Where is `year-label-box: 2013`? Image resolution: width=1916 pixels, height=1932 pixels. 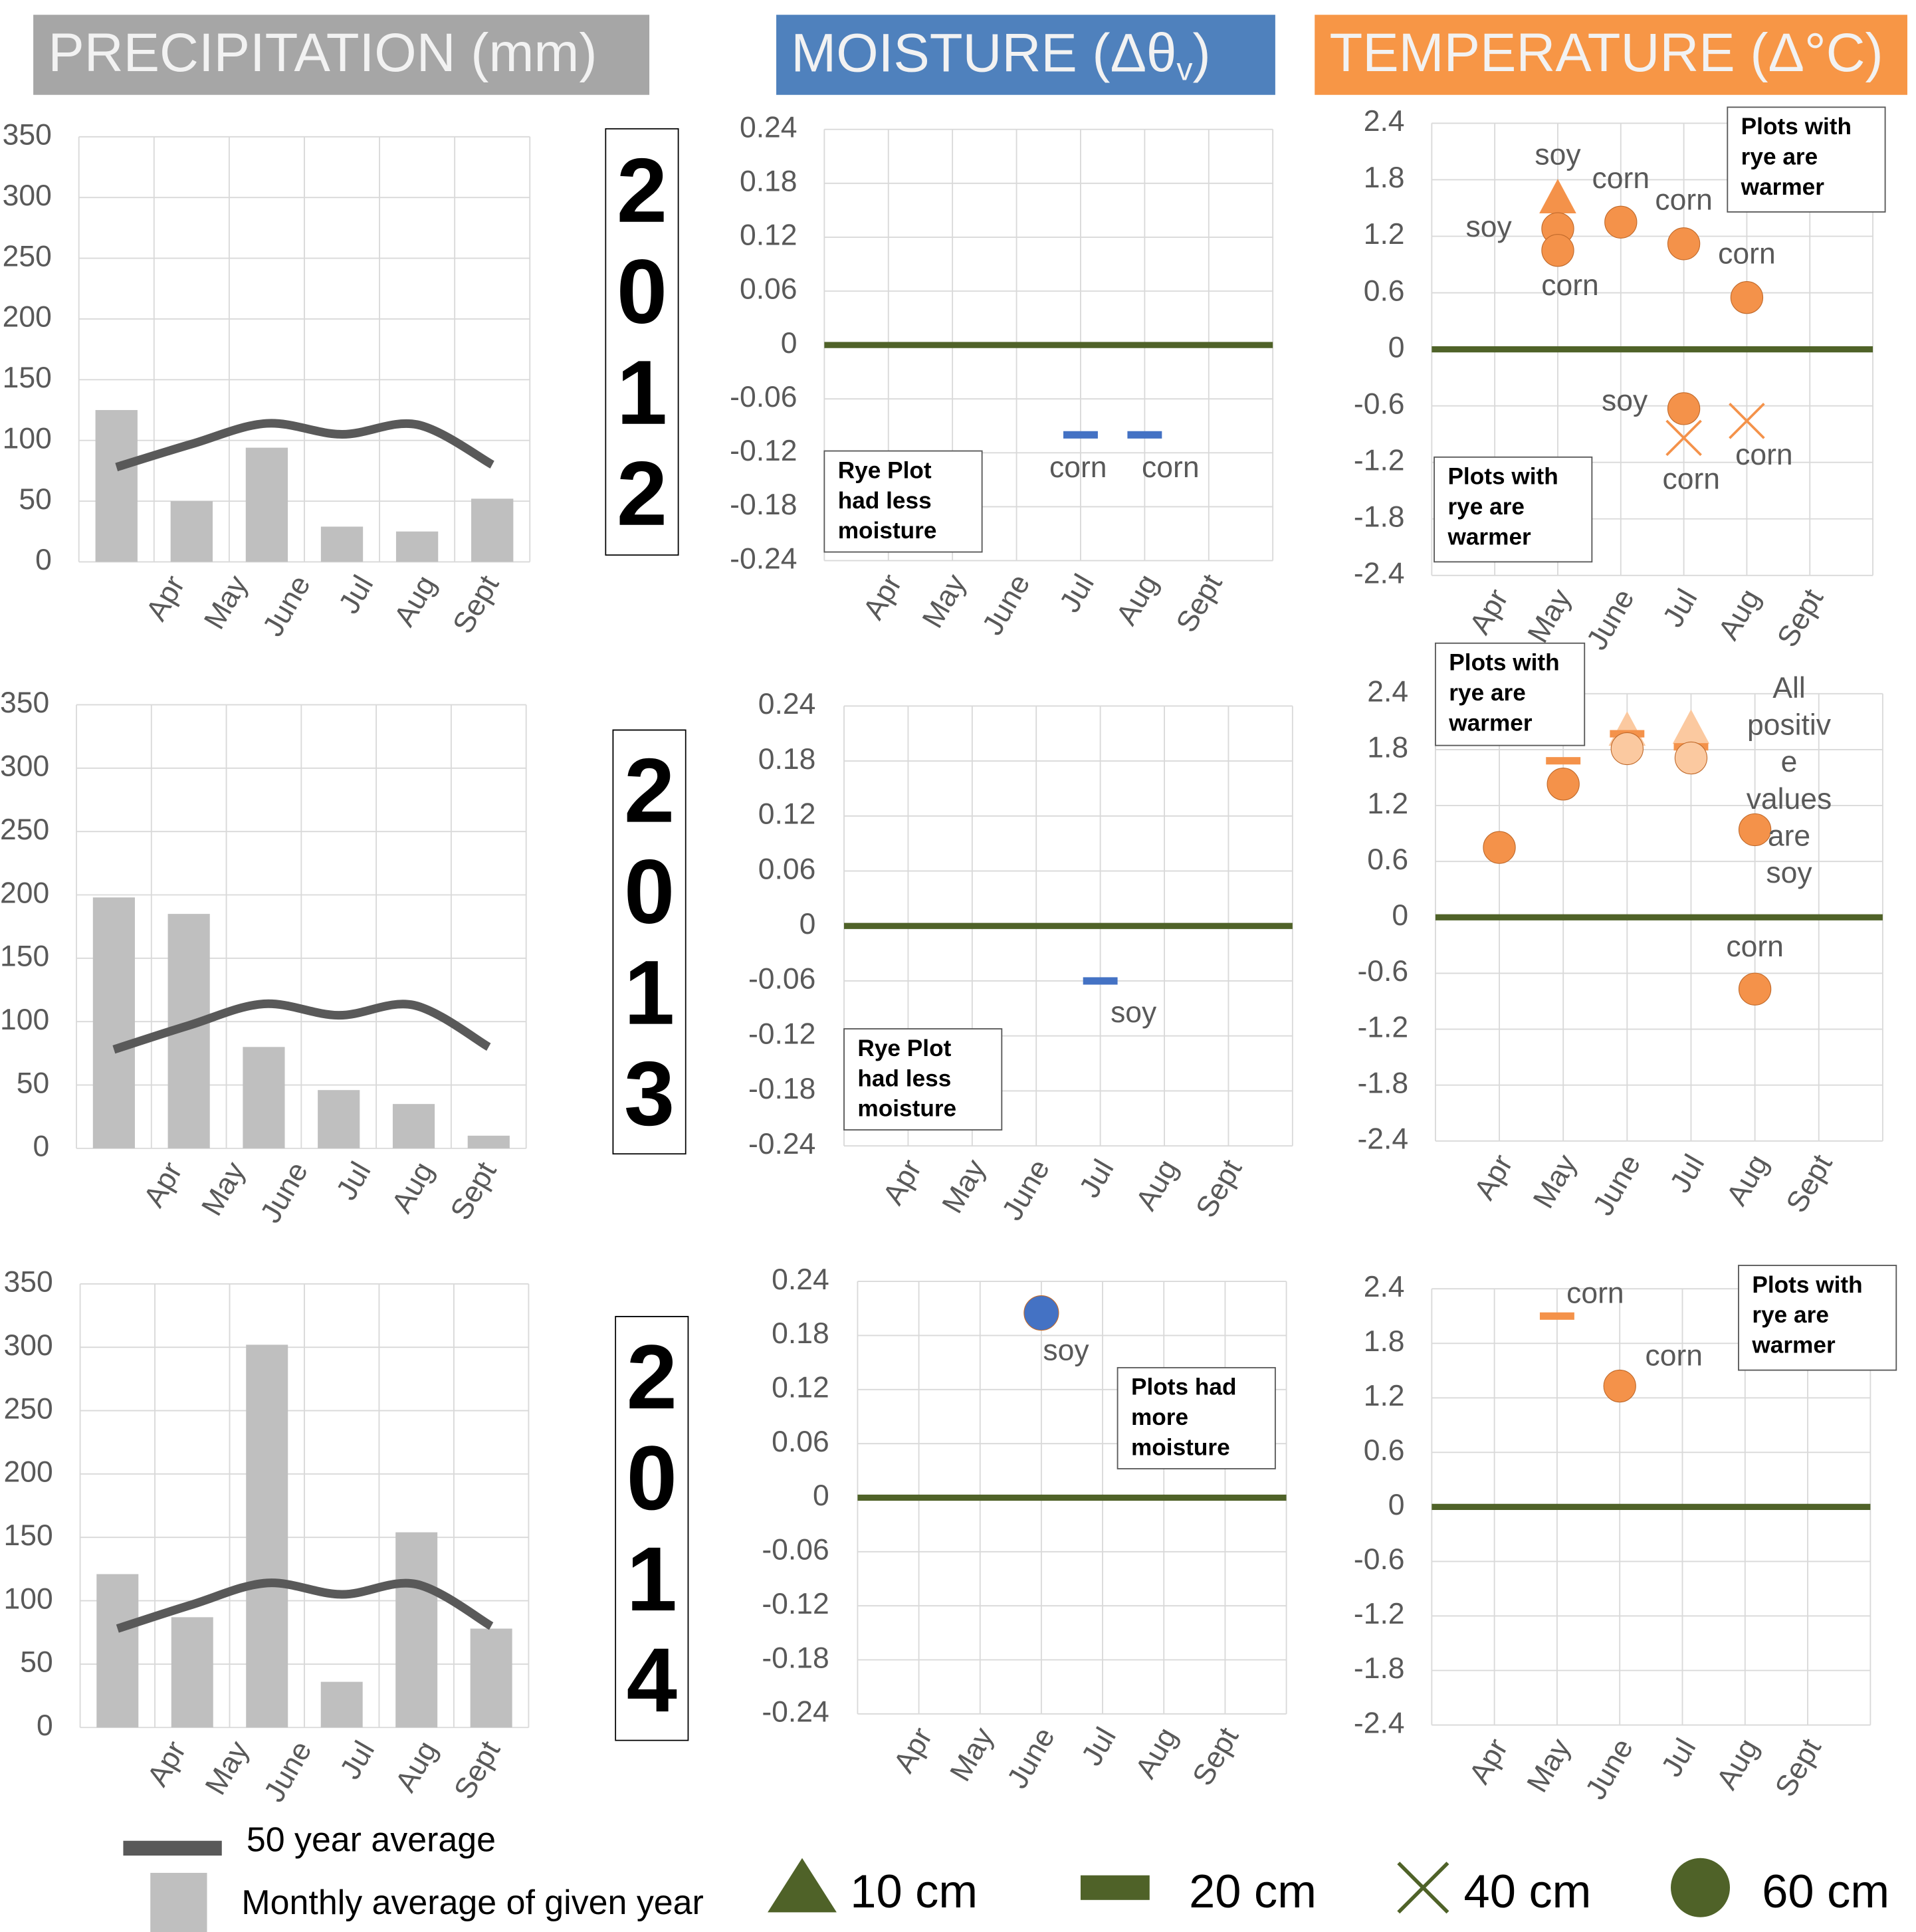 year-label-box: 2013 is located at coordinates (649, 942).